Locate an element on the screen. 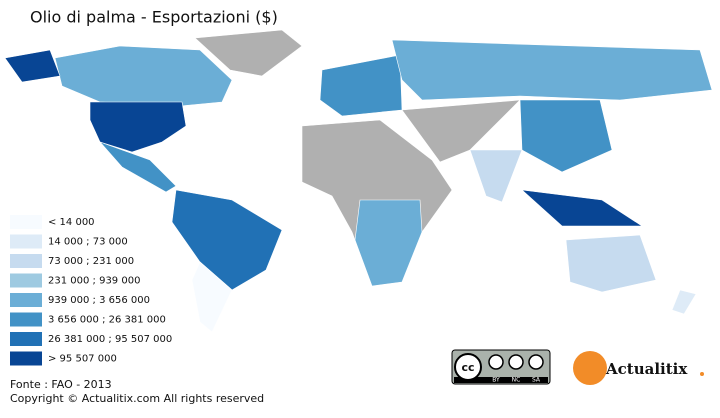 The image size is (720, 418). brand-logo: Actualitix is located at coordinates (638, 368).